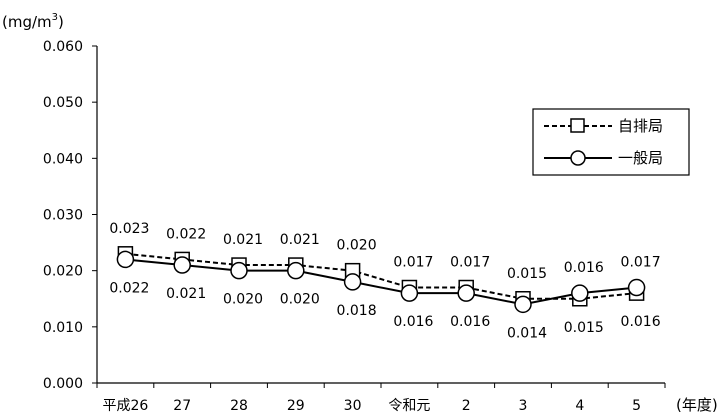  I want to click on data-label: 0.018, so click(357, 311).